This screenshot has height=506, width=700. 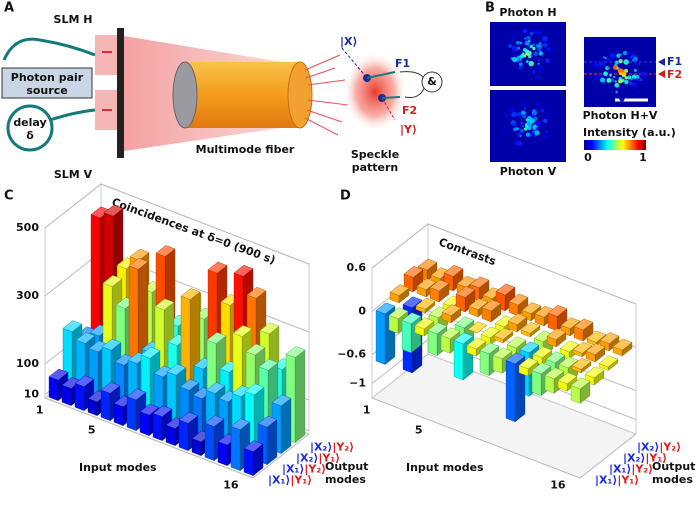 I want to click on fiber-label: Multimode fiber, so click(x=245, y=149).